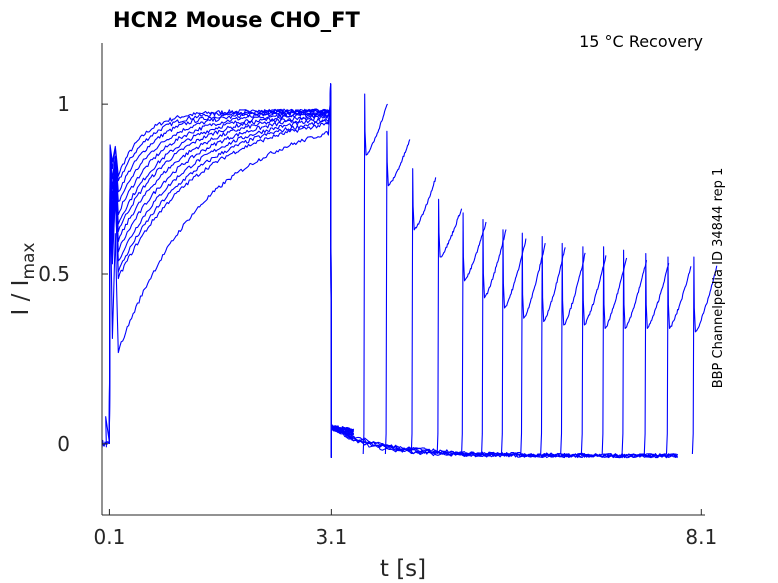 This screenshot has width=778, height=583. Describe the element at coordinates (403, 569) in the screenshot. I see `x-axis-label: t [s]` at that location.